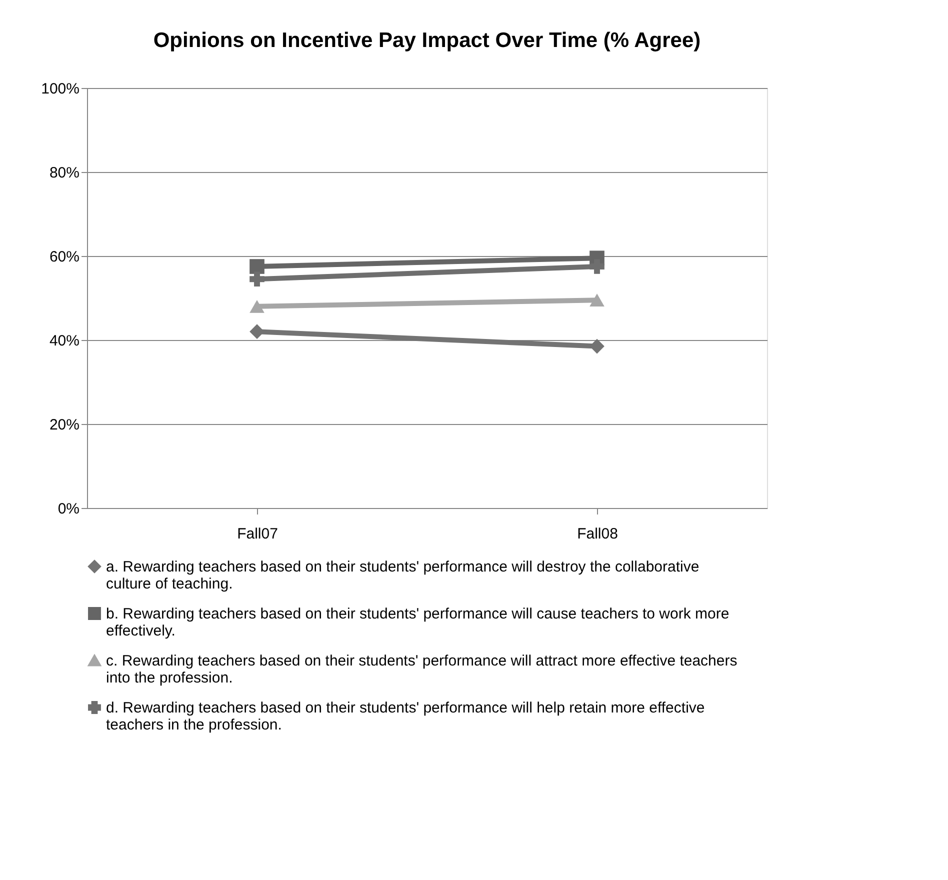  Describe the element at coordinates (422, 669) in the screenshot. I see `legend-label: c. Rewarding teachers based on their students' performance will attract more effective teachers into the profession.` at that location.